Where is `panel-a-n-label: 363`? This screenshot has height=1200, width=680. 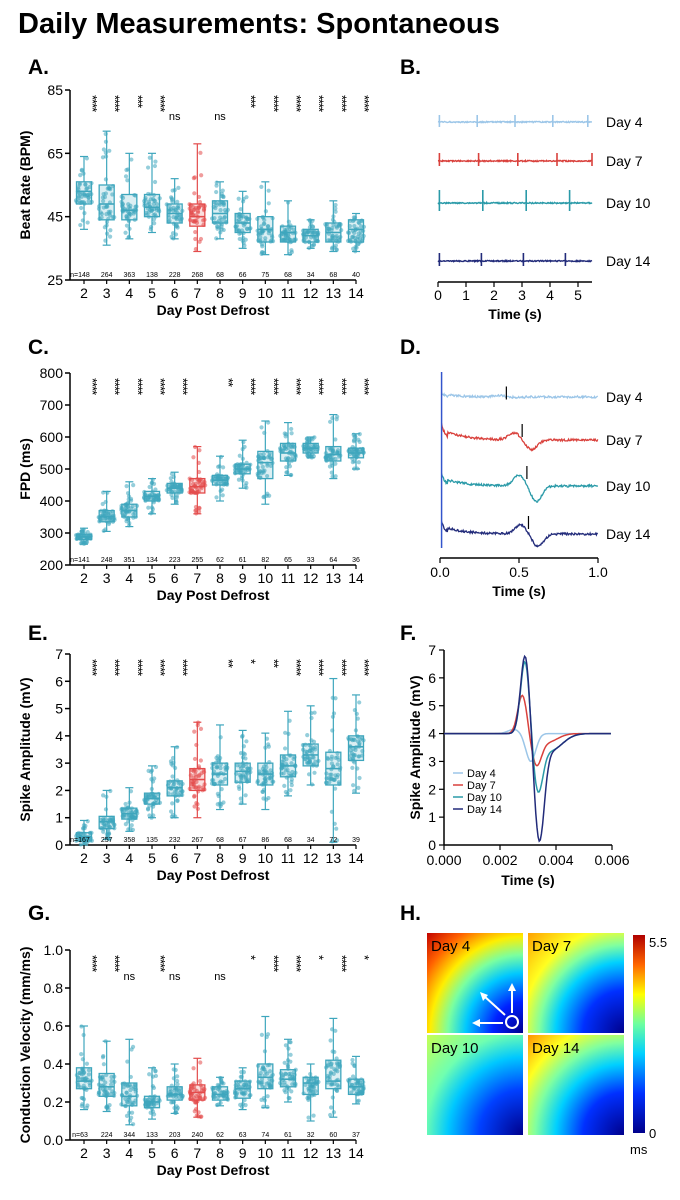 panel-a-n-label: 363 is located at coordinates (129, 275).